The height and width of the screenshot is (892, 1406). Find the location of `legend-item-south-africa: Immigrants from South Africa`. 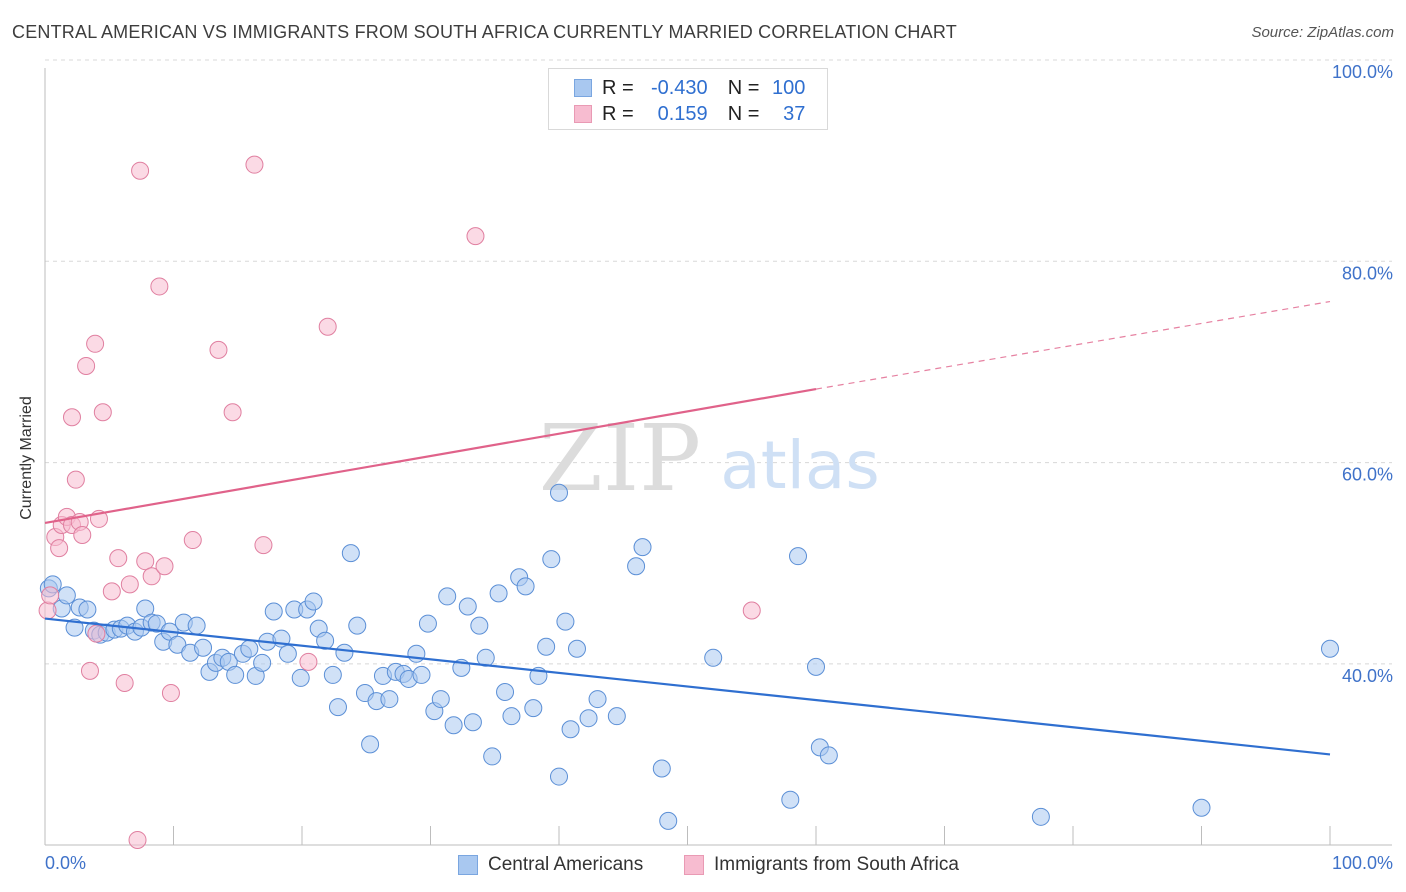

legend-item-south-africa: Immigrants from South Africa is located at coordinates (821, 865).